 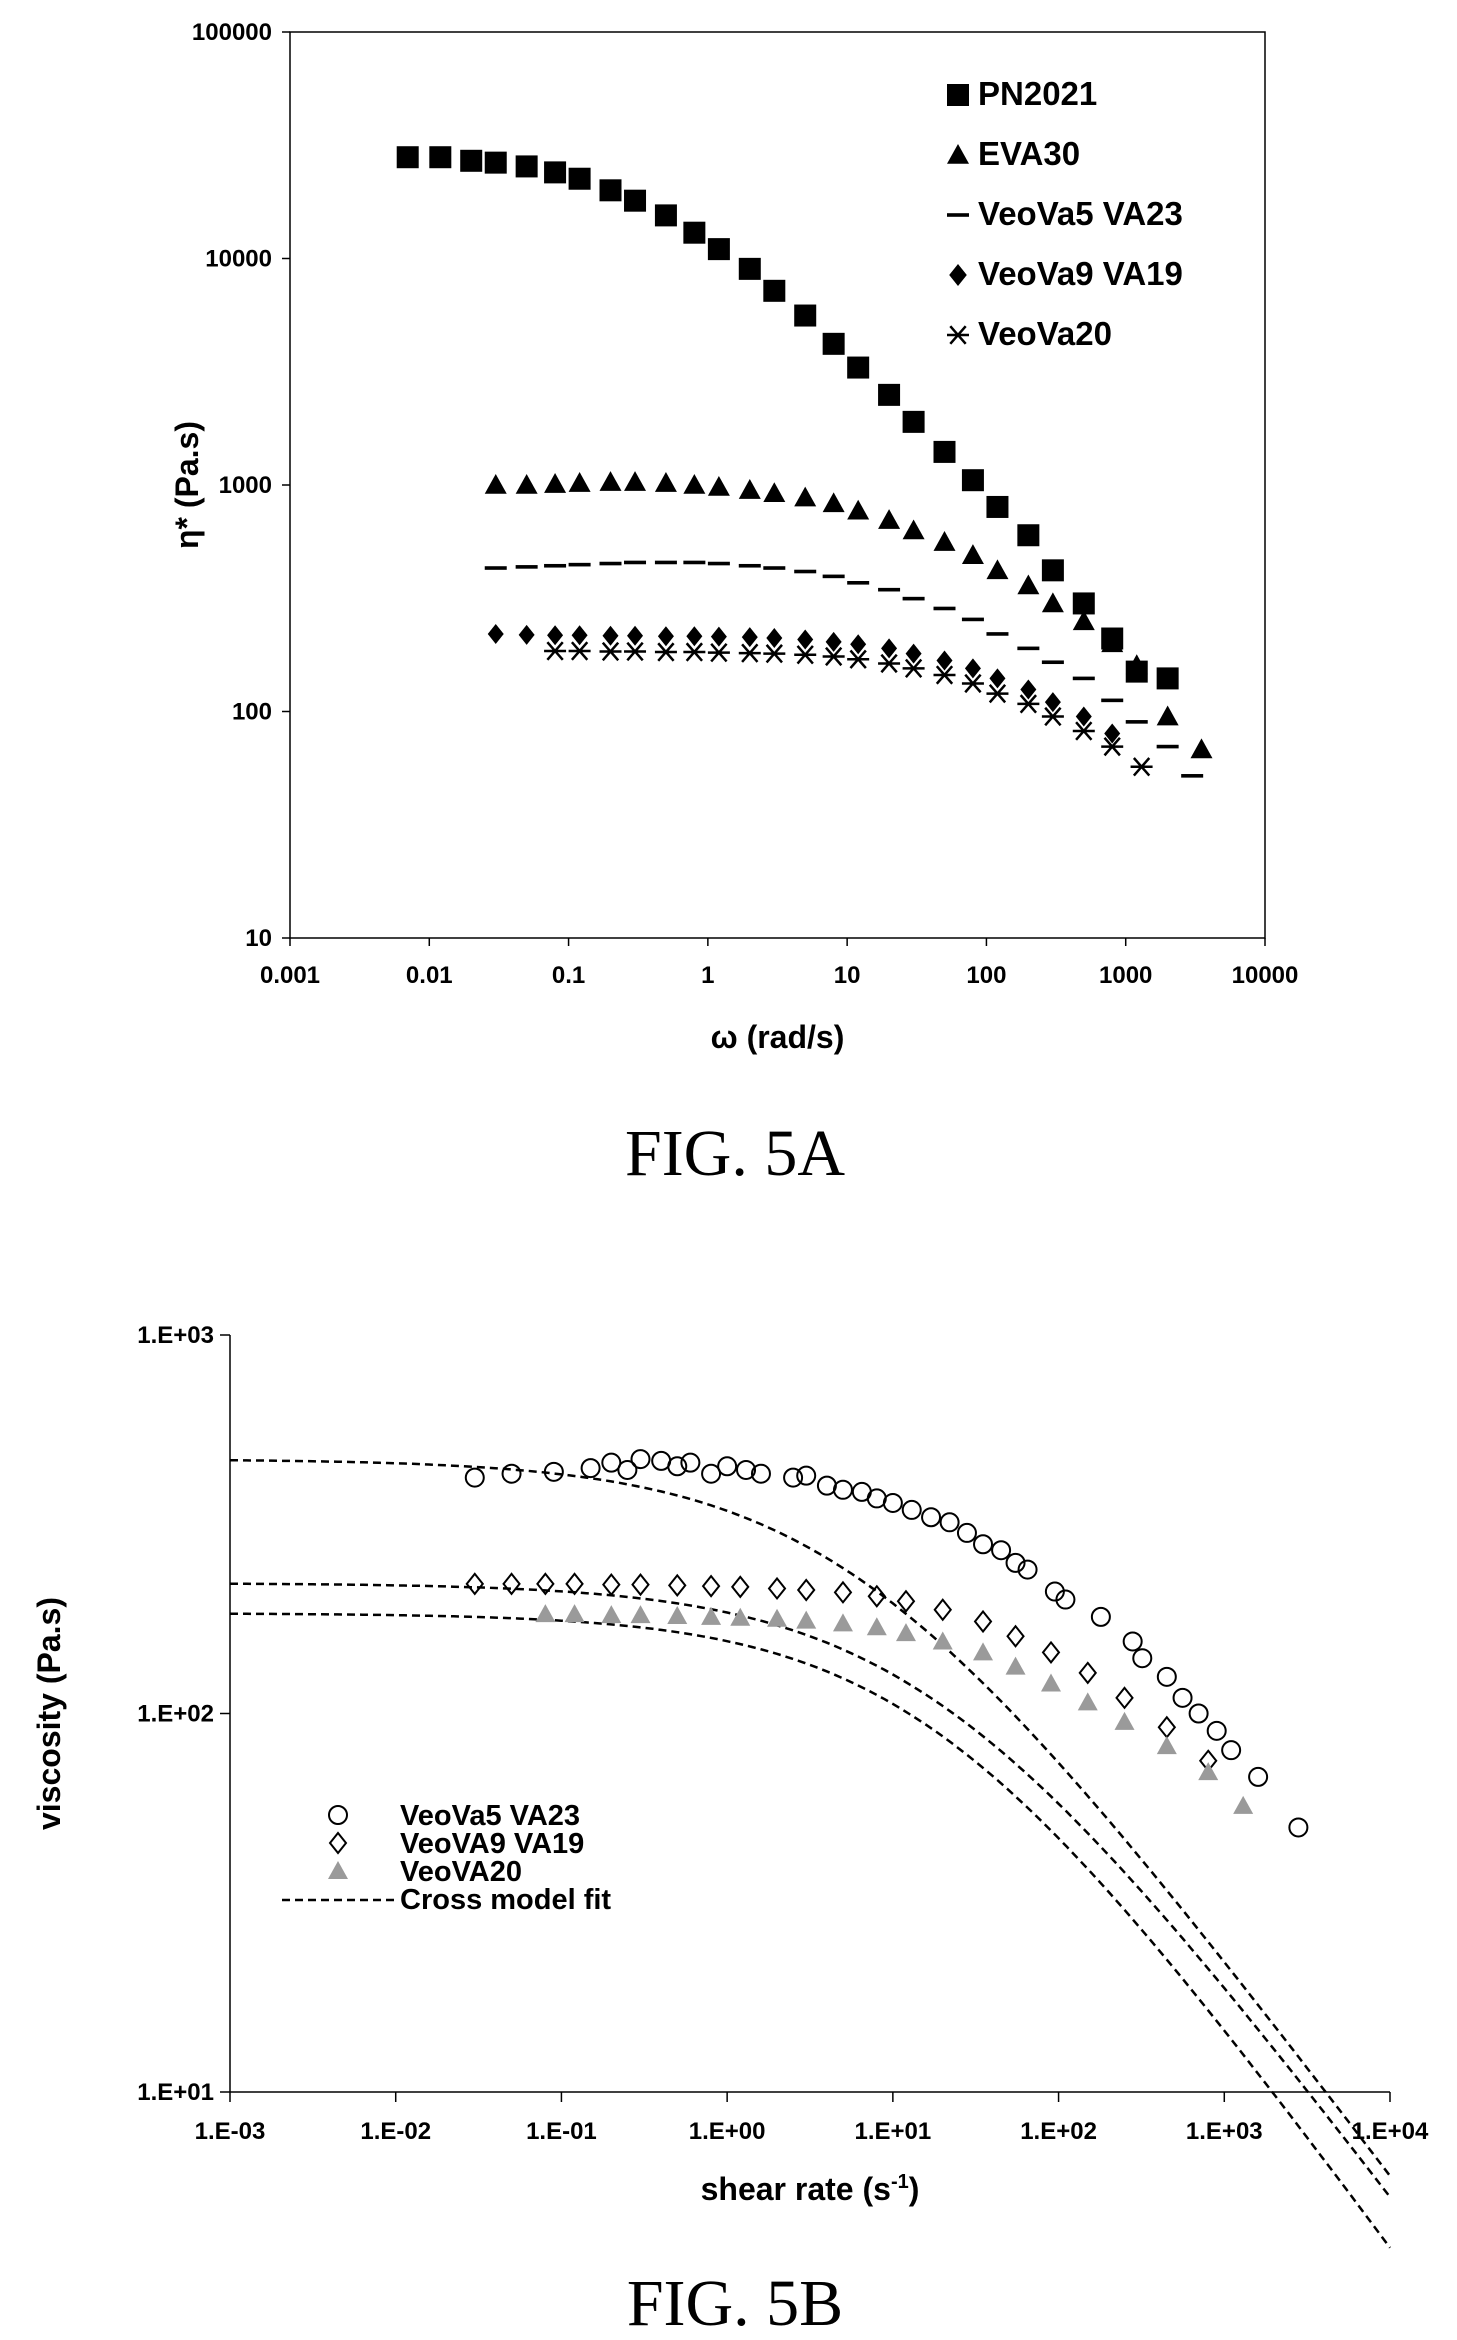 What do you see at coordinates (735, 2303) in the screenshot?
I see `figure-caption: FIG. 5B` at bounding box center [735, 2303].